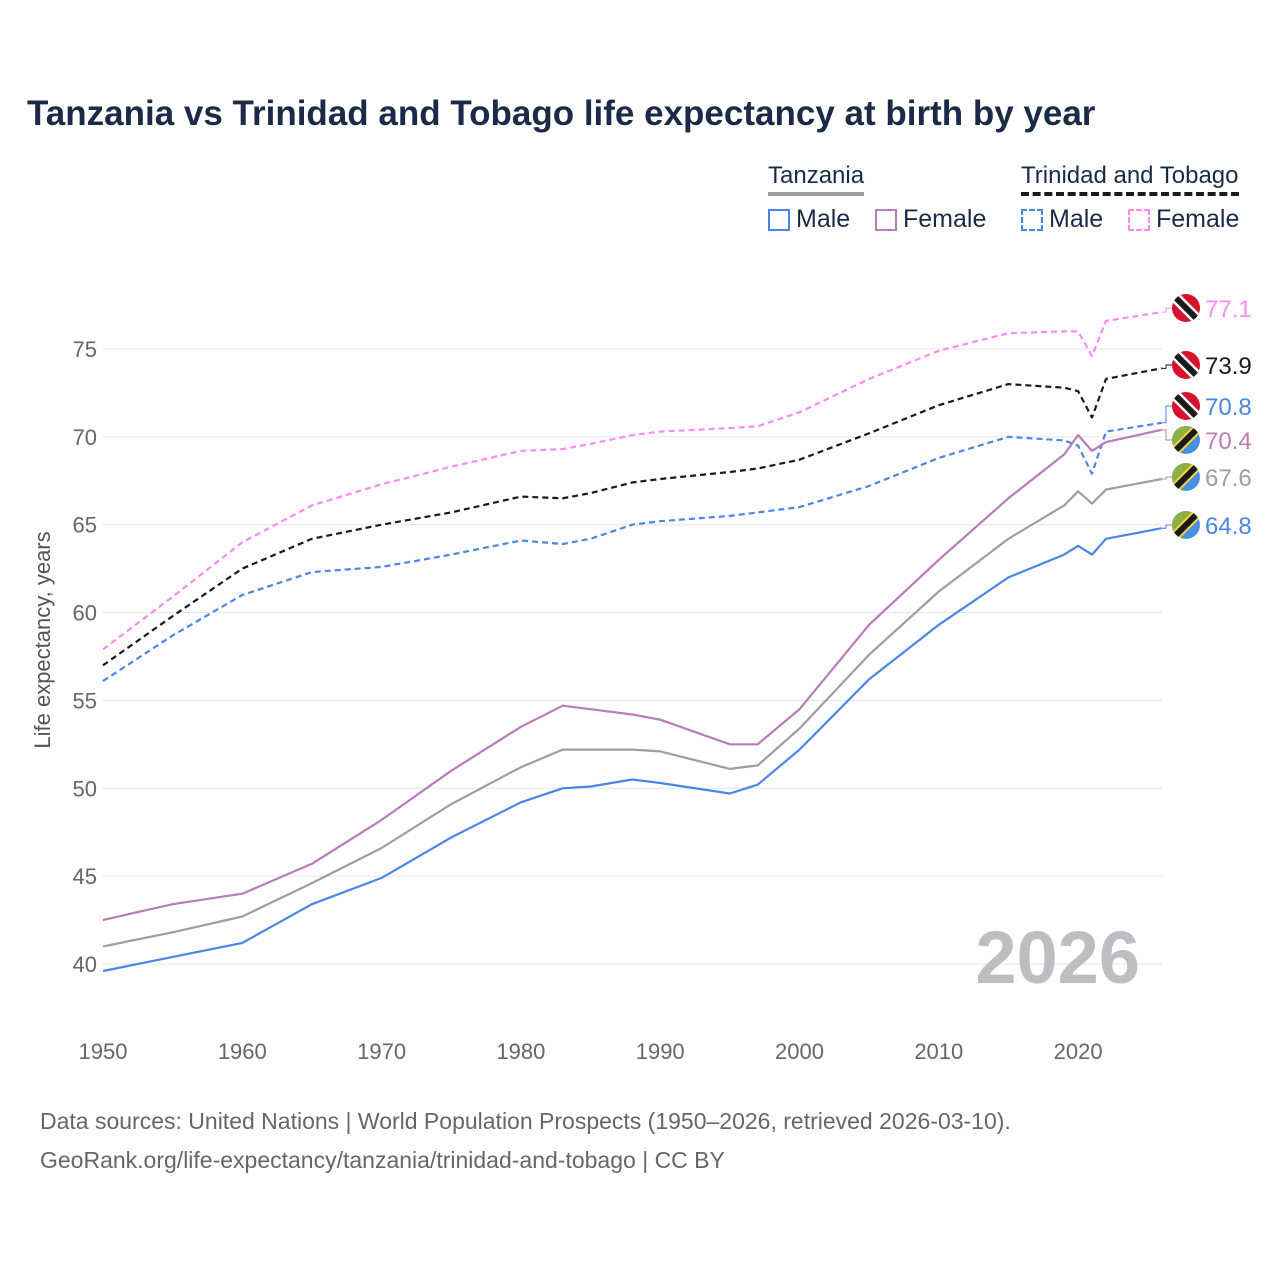 The height and width of the screenshot is (1280, 1280). What do you see at coordinates (938, 1051) in the screenshot?
I see `x-tick-label: 2010` at bounding box center [938, 1051].